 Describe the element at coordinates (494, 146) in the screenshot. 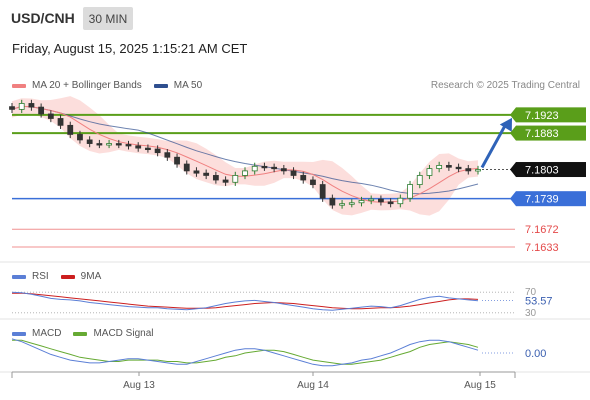

I see `forecast-arrow-shaft` at that location.